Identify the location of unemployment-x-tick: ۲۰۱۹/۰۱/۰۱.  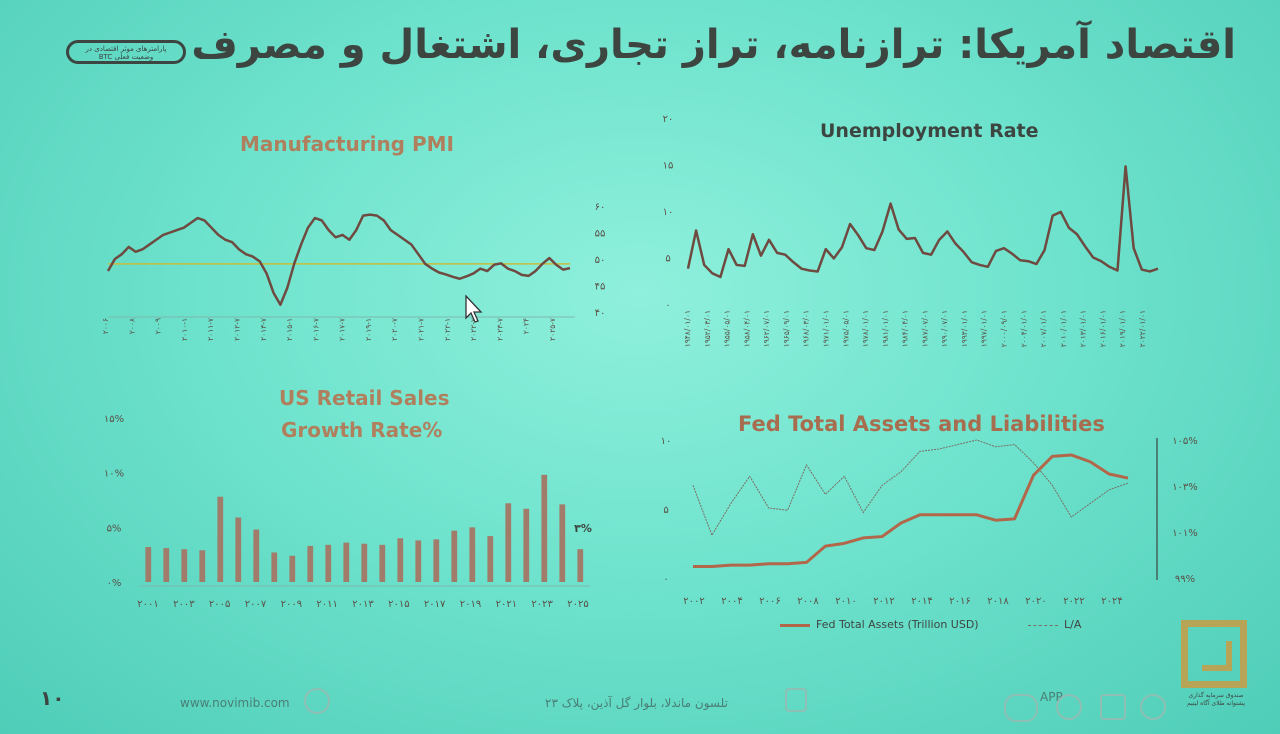
(1122, 328).